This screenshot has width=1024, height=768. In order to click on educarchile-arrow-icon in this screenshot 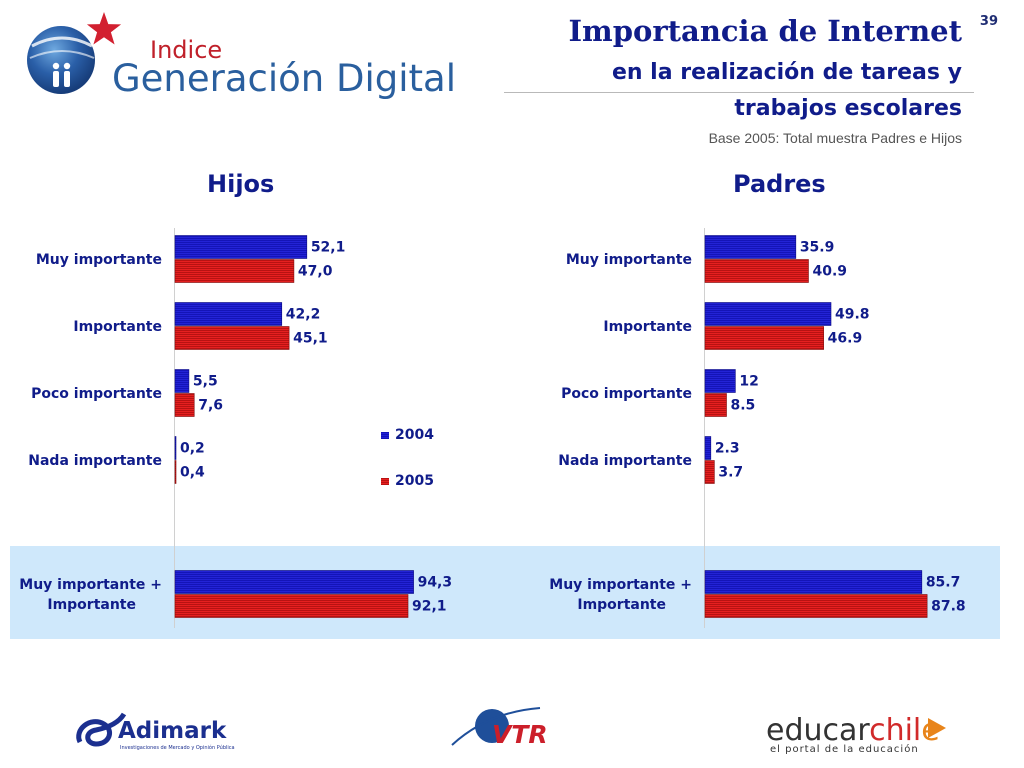, I will do `click(937, 728)`.